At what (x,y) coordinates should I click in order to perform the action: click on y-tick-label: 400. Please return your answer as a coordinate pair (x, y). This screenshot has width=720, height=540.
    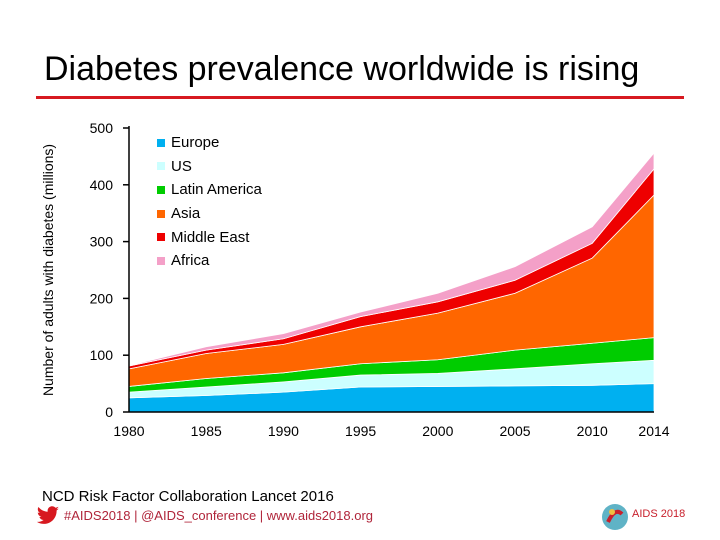
    Looking at the image, I should click on (102, 185).